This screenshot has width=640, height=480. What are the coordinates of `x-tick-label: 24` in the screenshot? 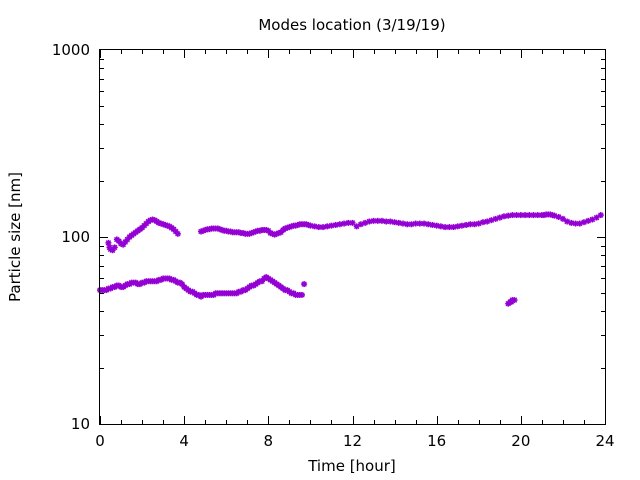 It's located at (604, 441).